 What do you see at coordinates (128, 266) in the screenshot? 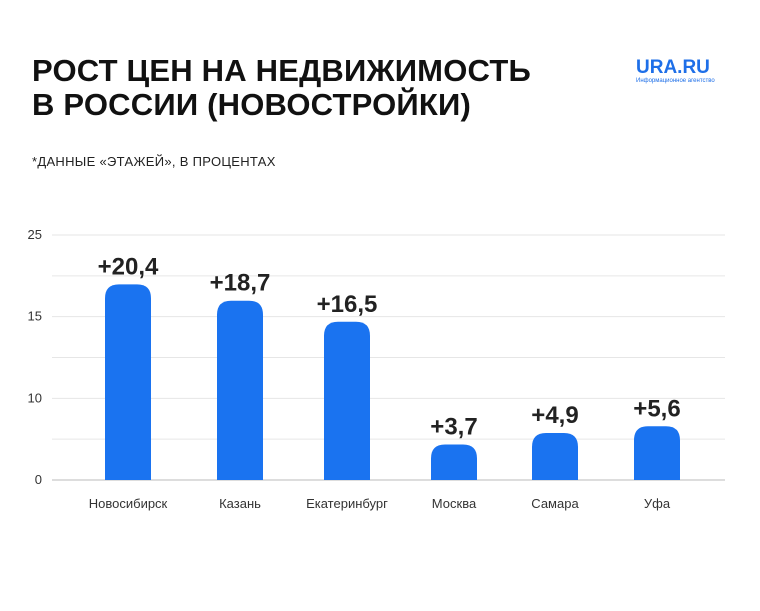
I see `data-label: +20,4` at bounding box center [128, 266].